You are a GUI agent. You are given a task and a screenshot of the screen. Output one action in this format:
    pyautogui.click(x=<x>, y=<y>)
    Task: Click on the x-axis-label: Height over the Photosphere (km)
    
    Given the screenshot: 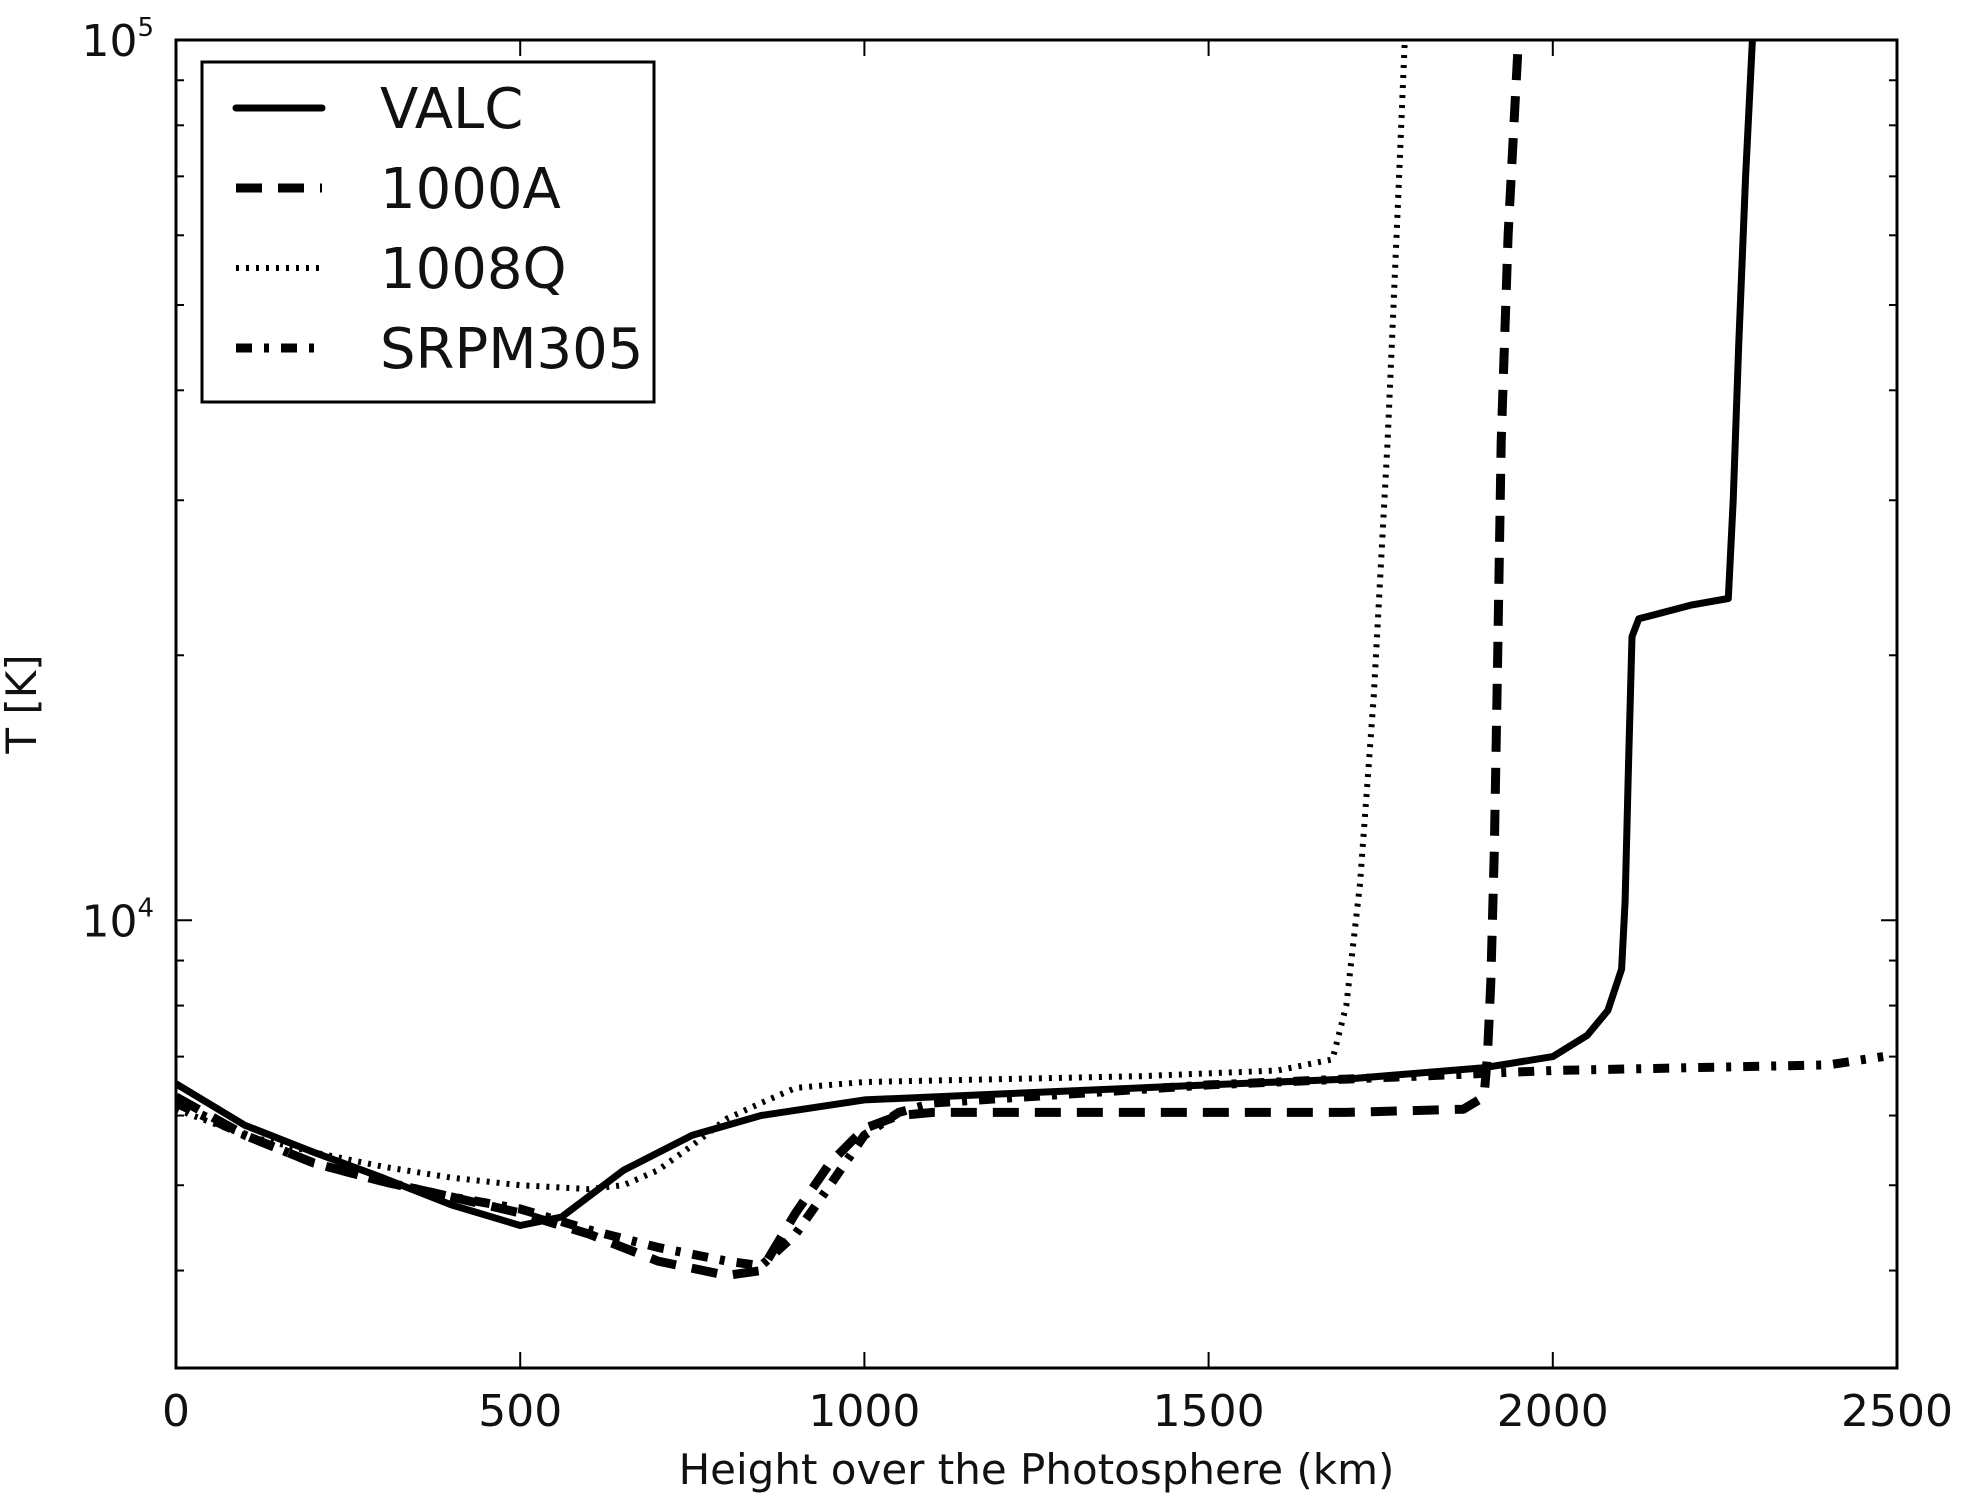 What is the action you would take?
    pyautogui.click(x=1037, y=1469)
    